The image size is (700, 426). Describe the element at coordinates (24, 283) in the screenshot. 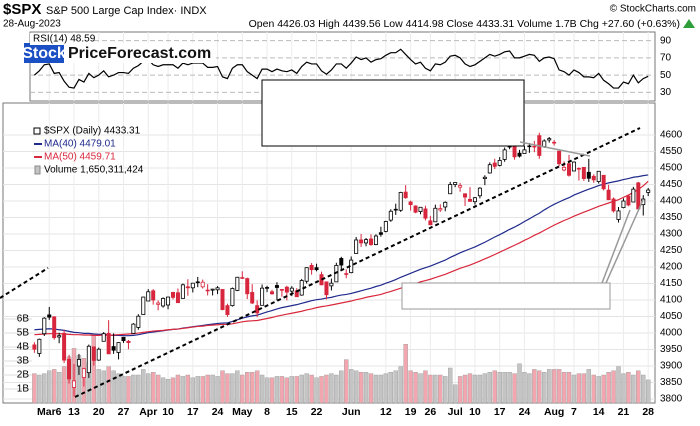

I see `trend-line` at that location.